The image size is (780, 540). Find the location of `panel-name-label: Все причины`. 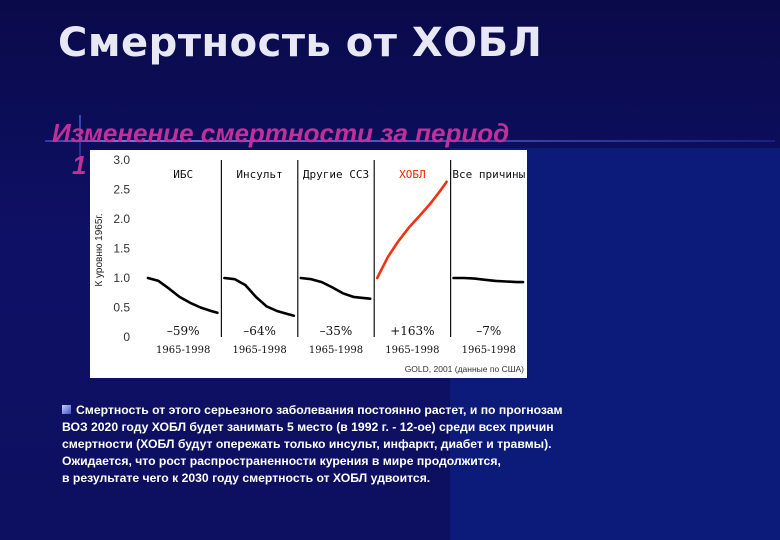

panel-name-label: Все причины is located at coordinates (488, 174).